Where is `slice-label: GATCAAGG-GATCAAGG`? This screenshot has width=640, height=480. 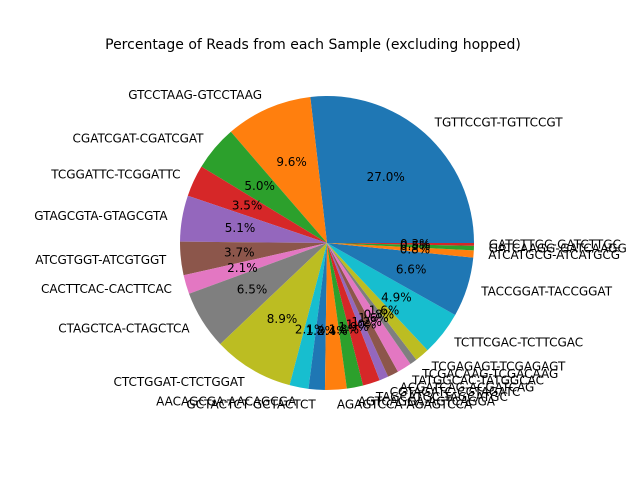 slice-label: GATCAAGG-GATCAAGG is located at coordinates (558, 249).